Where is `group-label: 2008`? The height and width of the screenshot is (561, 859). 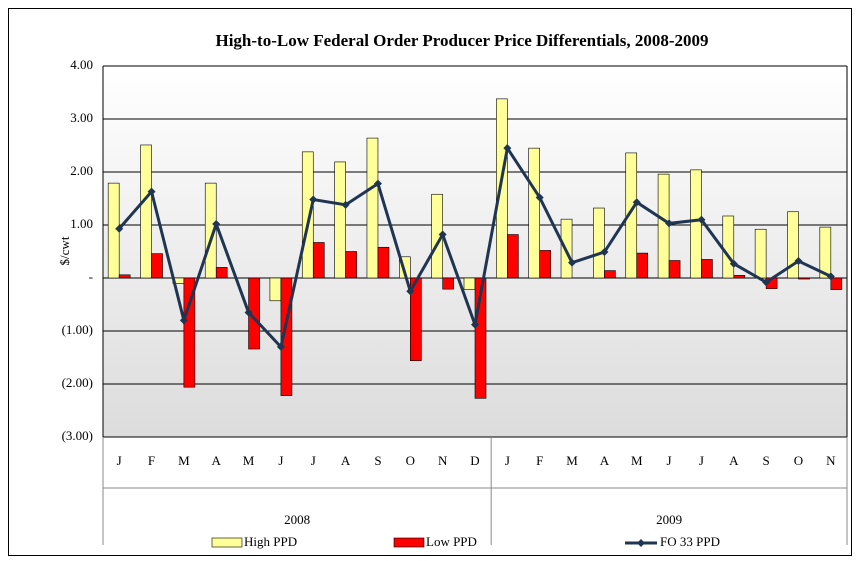
group-label: 2008 is located at coordinates (297, 519).